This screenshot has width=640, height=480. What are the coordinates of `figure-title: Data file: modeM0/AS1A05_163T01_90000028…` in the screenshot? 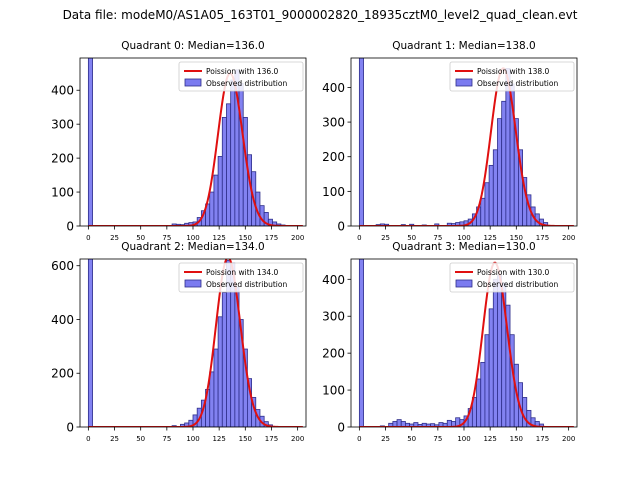 It's located at (320, 15).